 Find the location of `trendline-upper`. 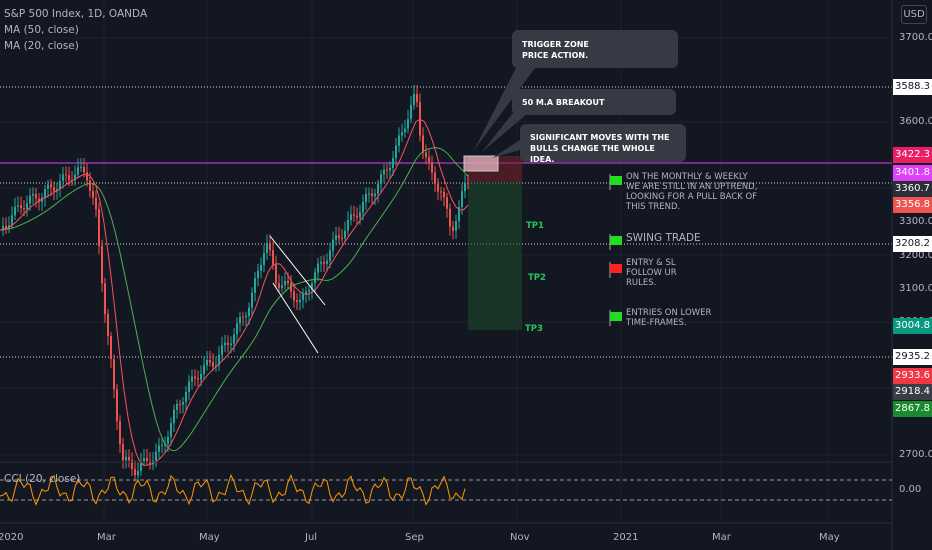

trendline-upper is located at coordinates (297, 270).